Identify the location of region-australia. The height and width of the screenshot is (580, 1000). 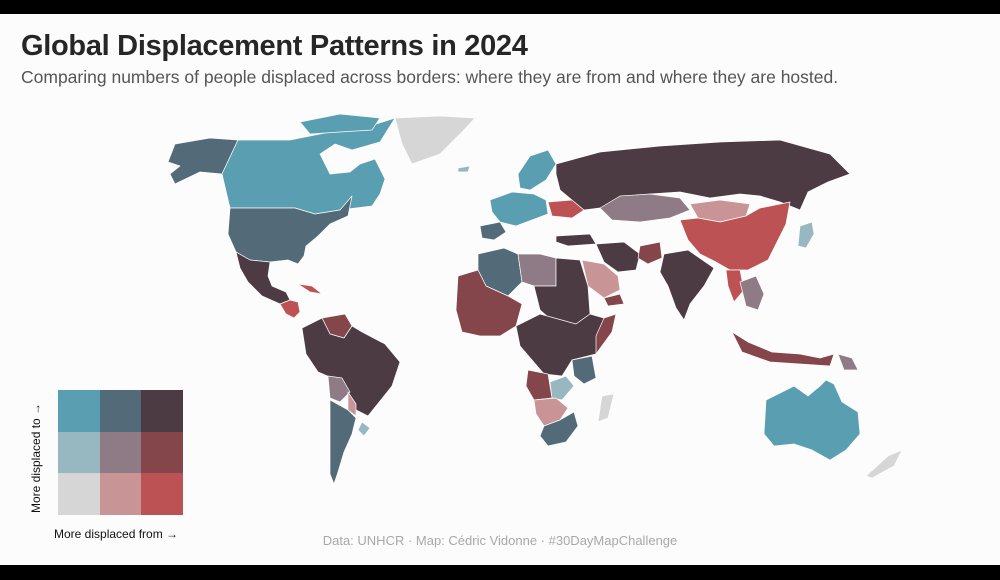
(812, 420).